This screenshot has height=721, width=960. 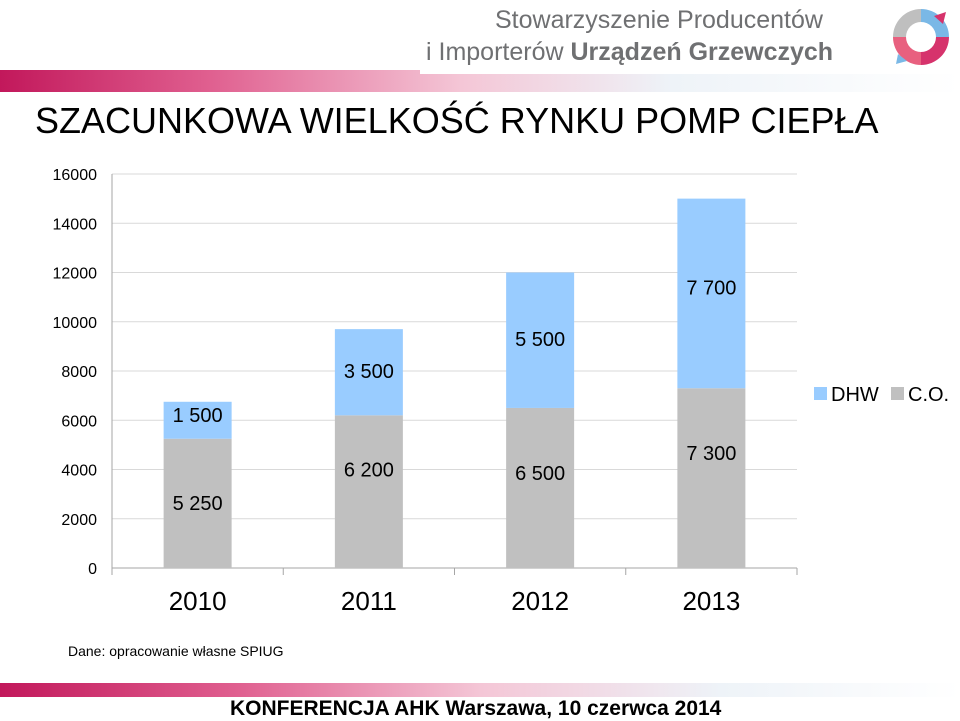 What do you see at coordinates (711, 289) in the screenshot?
I see `data-label: 7 700` at bounding box center [711, 289].